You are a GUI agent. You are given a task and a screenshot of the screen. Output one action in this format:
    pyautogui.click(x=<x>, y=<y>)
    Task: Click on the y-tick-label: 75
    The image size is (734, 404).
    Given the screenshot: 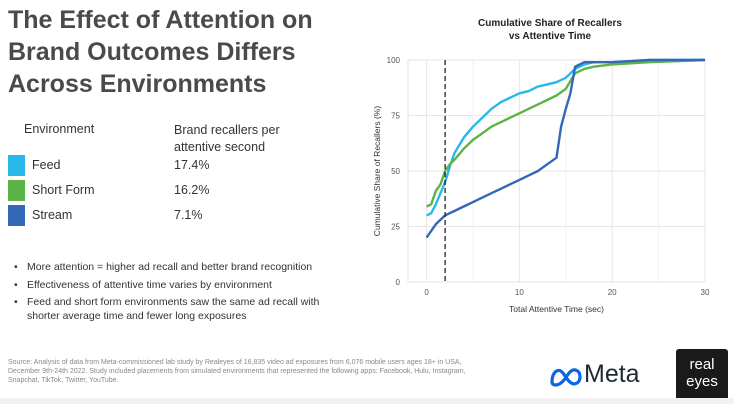 What is the action you would take?
    pyautogui.click(x=395, y=116)
    